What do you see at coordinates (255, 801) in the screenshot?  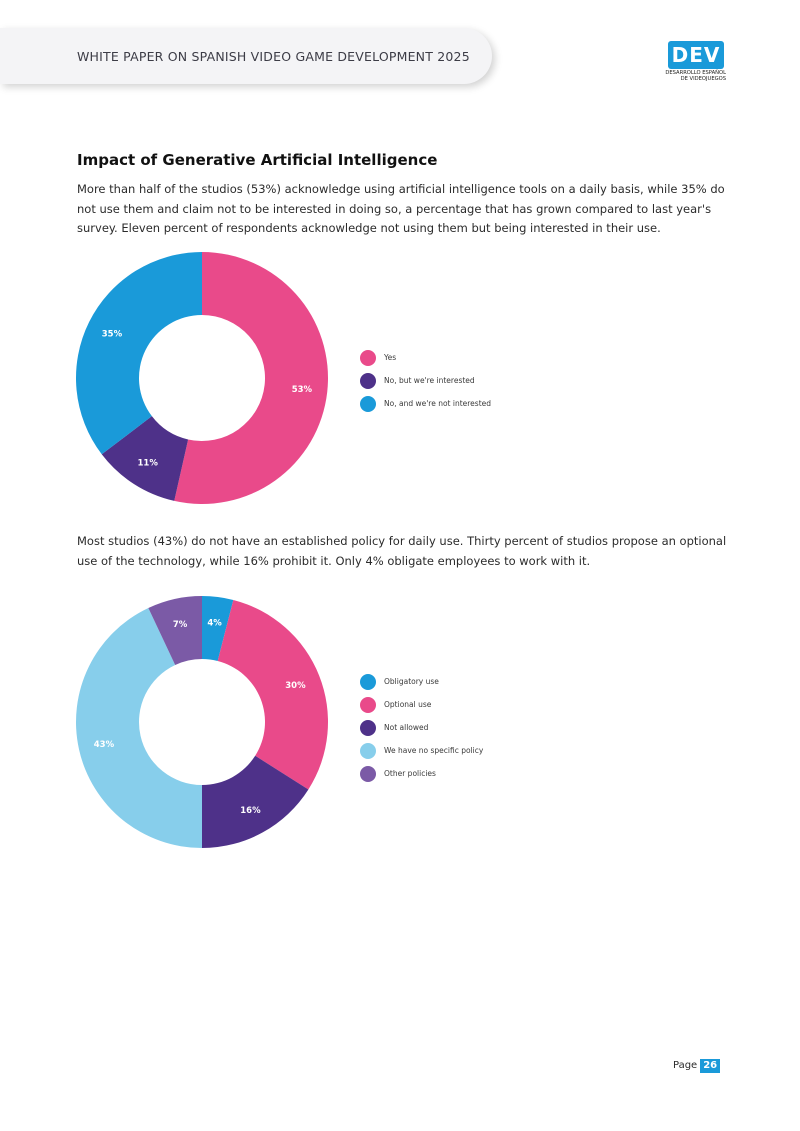 I see `slice-not-allowed` at bounding box center [255, 801].